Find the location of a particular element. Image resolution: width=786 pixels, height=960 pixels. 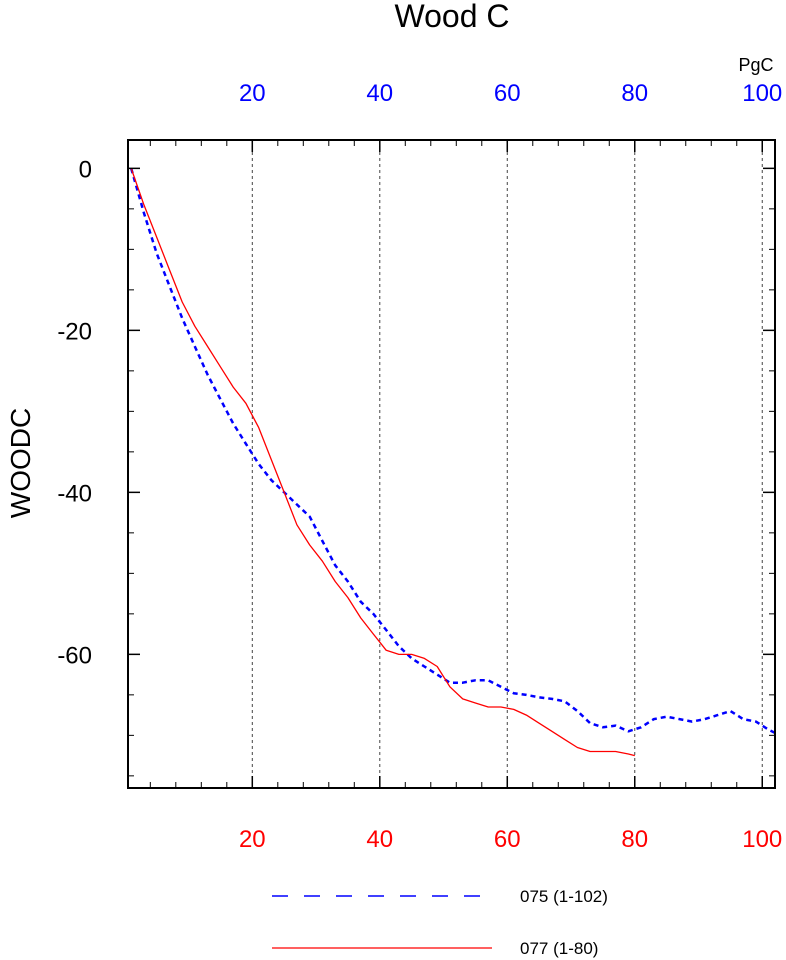

y-tick-label: -40 is located at coordinates (74, 493).